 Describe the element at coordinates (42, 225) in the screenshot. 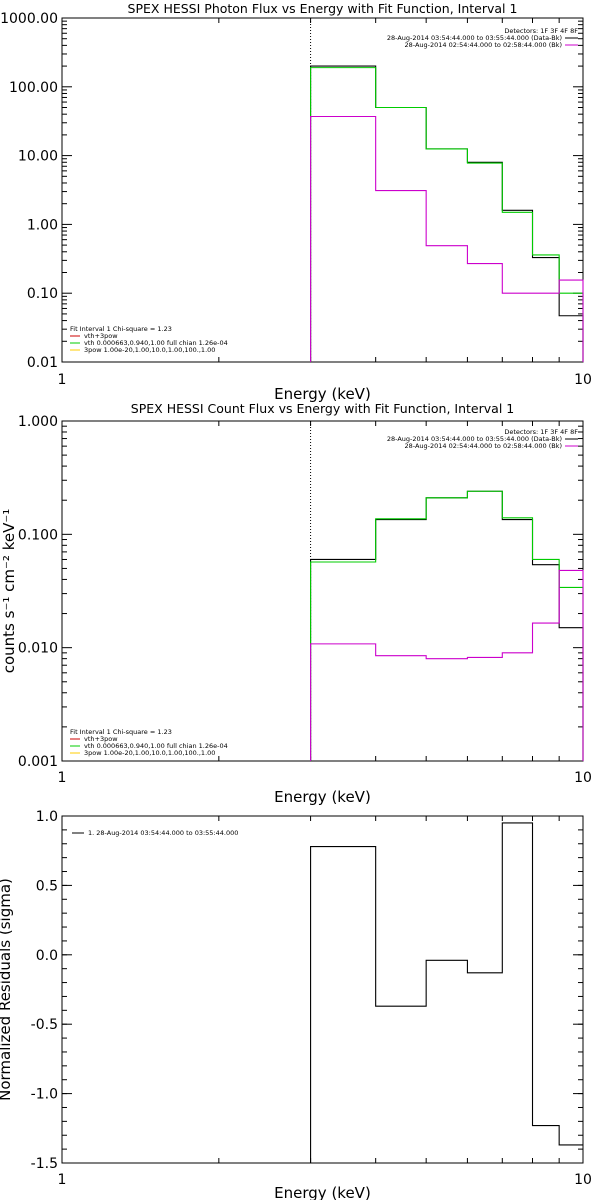

I see `y-tick-label: 1.00` at that location.